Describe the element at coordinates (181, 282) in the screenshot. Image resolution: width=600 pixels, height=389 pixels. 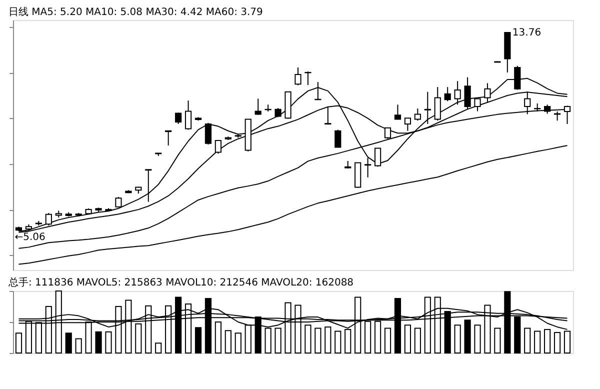
I see `chart-title: 总手: 111836 MAVOL5: 215863 MAVOL10: 212546 MAVOL20: 162088` at that location.